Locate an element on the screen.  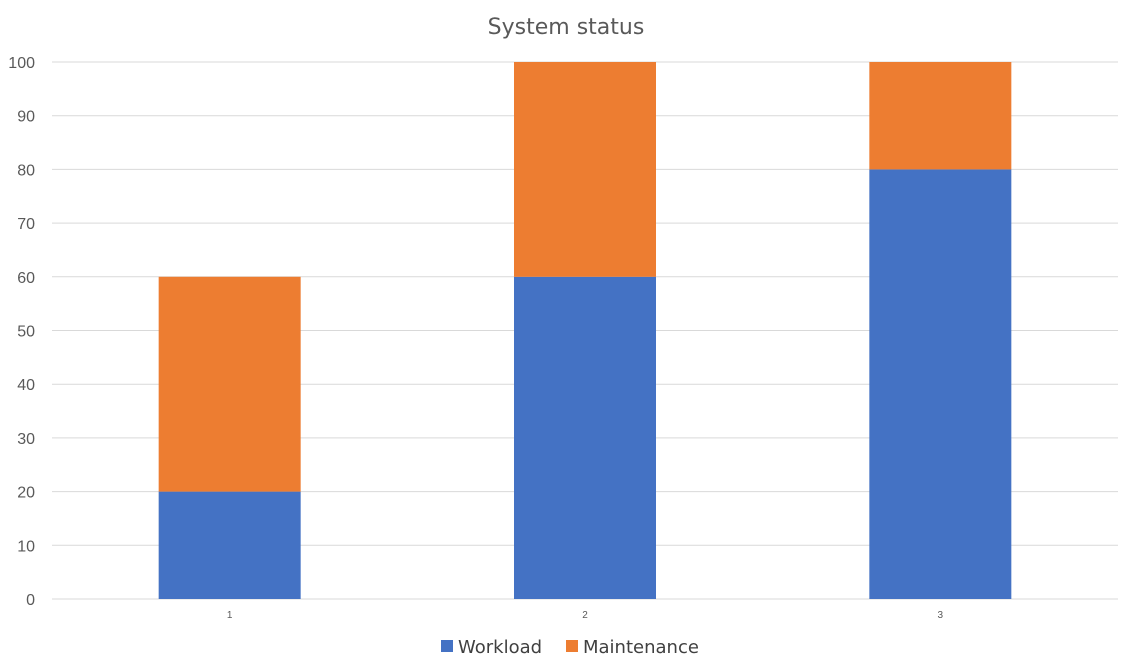
legend-label-workload: Workload is located at coordinates (500, 647).